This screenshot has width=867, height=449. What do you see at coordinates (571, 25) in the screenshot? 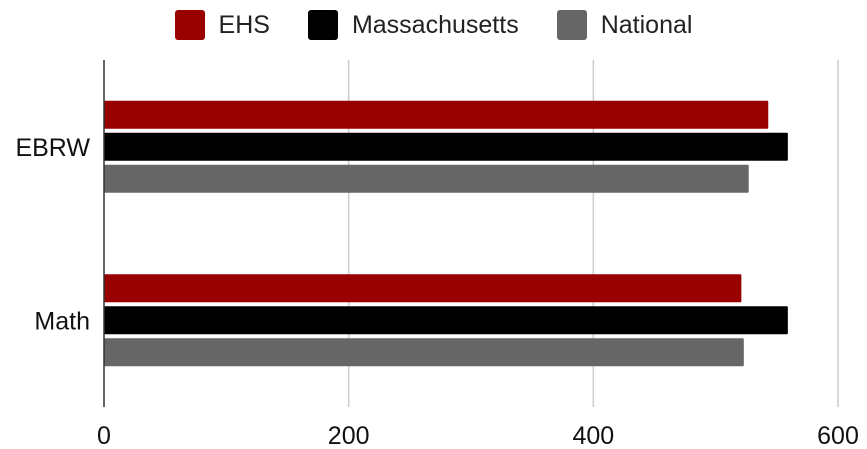
I see `legend-swatch-national` at bounding box center [571, 25].